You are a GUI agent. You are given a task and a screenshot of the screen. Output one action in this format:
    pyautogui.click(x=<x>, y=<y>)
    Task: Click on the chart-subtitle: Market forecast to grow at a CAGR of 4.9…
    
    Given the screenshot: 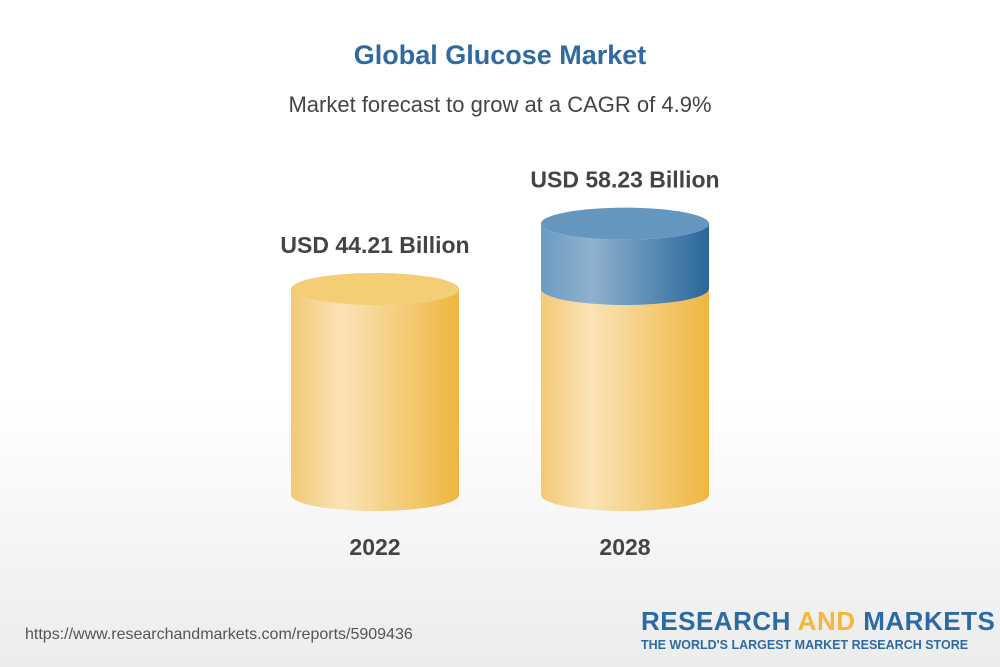 What is the action you would take?
    pyautogui.click(x=500, y=104)
    